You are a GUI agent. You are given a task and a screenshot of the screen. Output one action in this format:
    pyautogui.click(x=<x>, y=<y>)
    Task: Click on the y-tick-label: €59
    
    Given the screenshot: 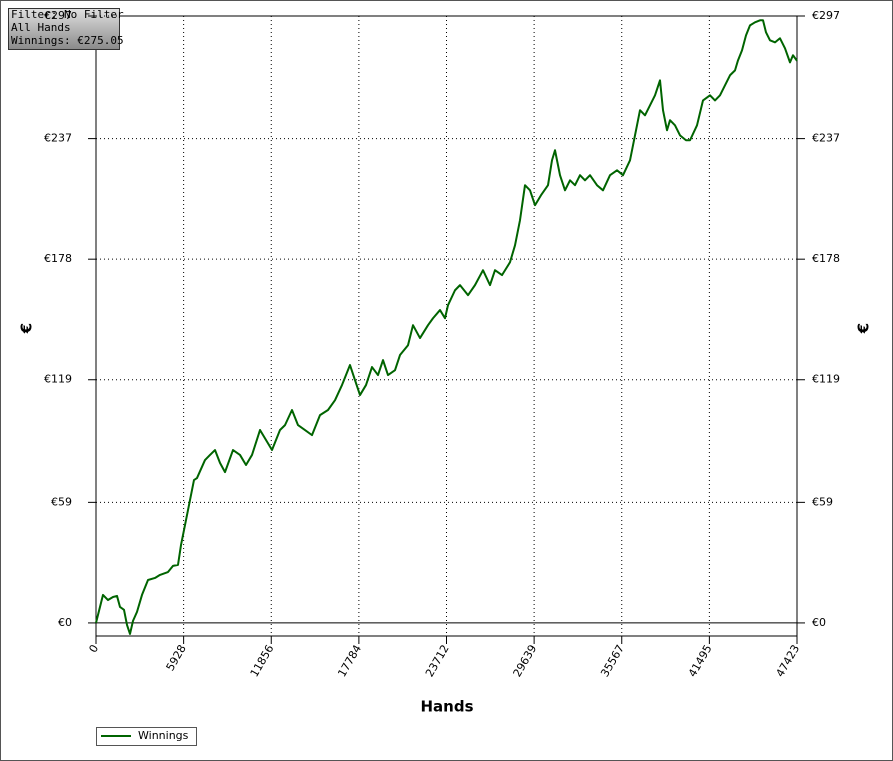 What is the action you would take?
    pyautogui.click(x=61, y=501)
    